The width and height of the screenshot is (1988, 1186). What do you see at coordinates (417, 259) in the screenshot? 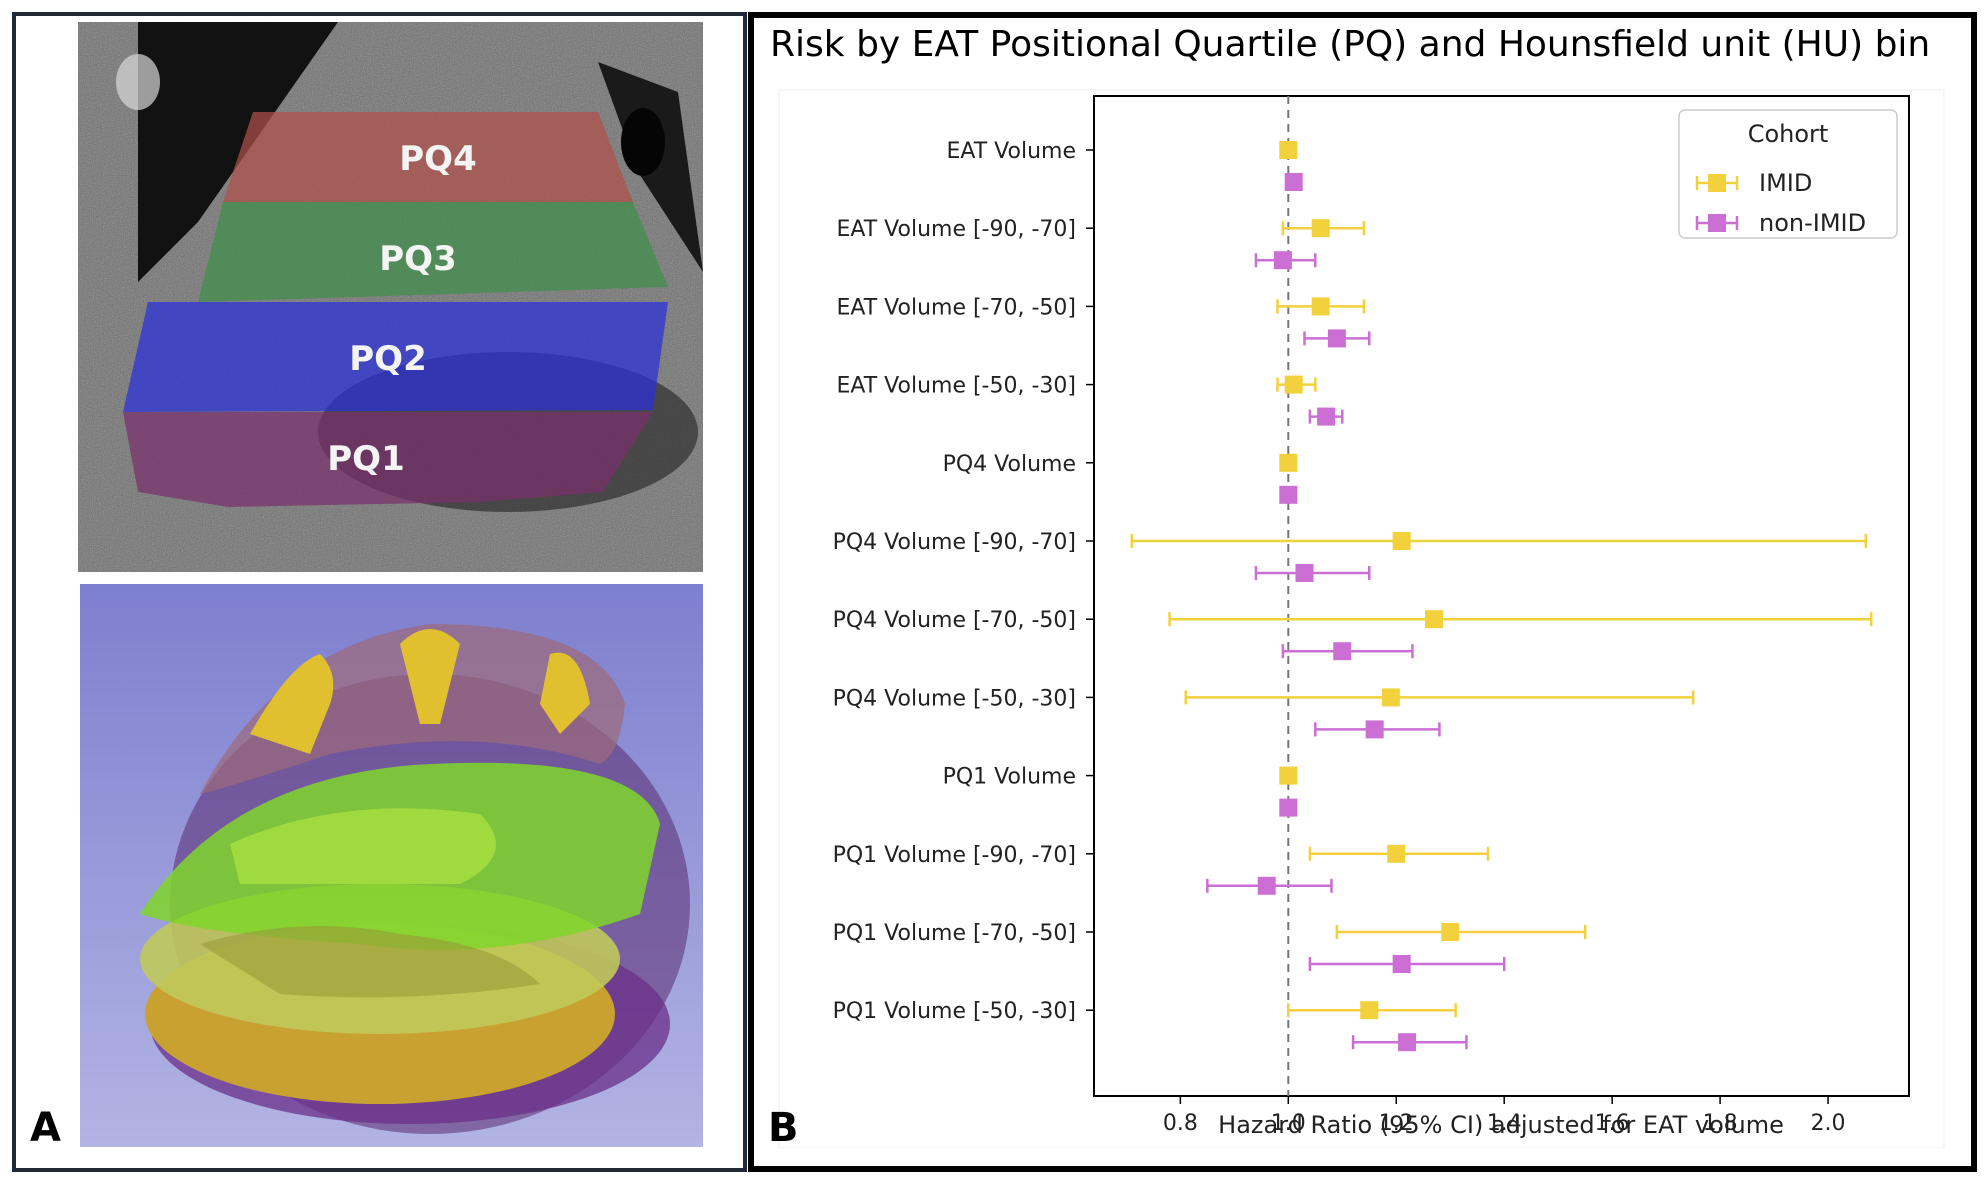
I see `pq3-label: PQ3` at bounding box center [417, 259].